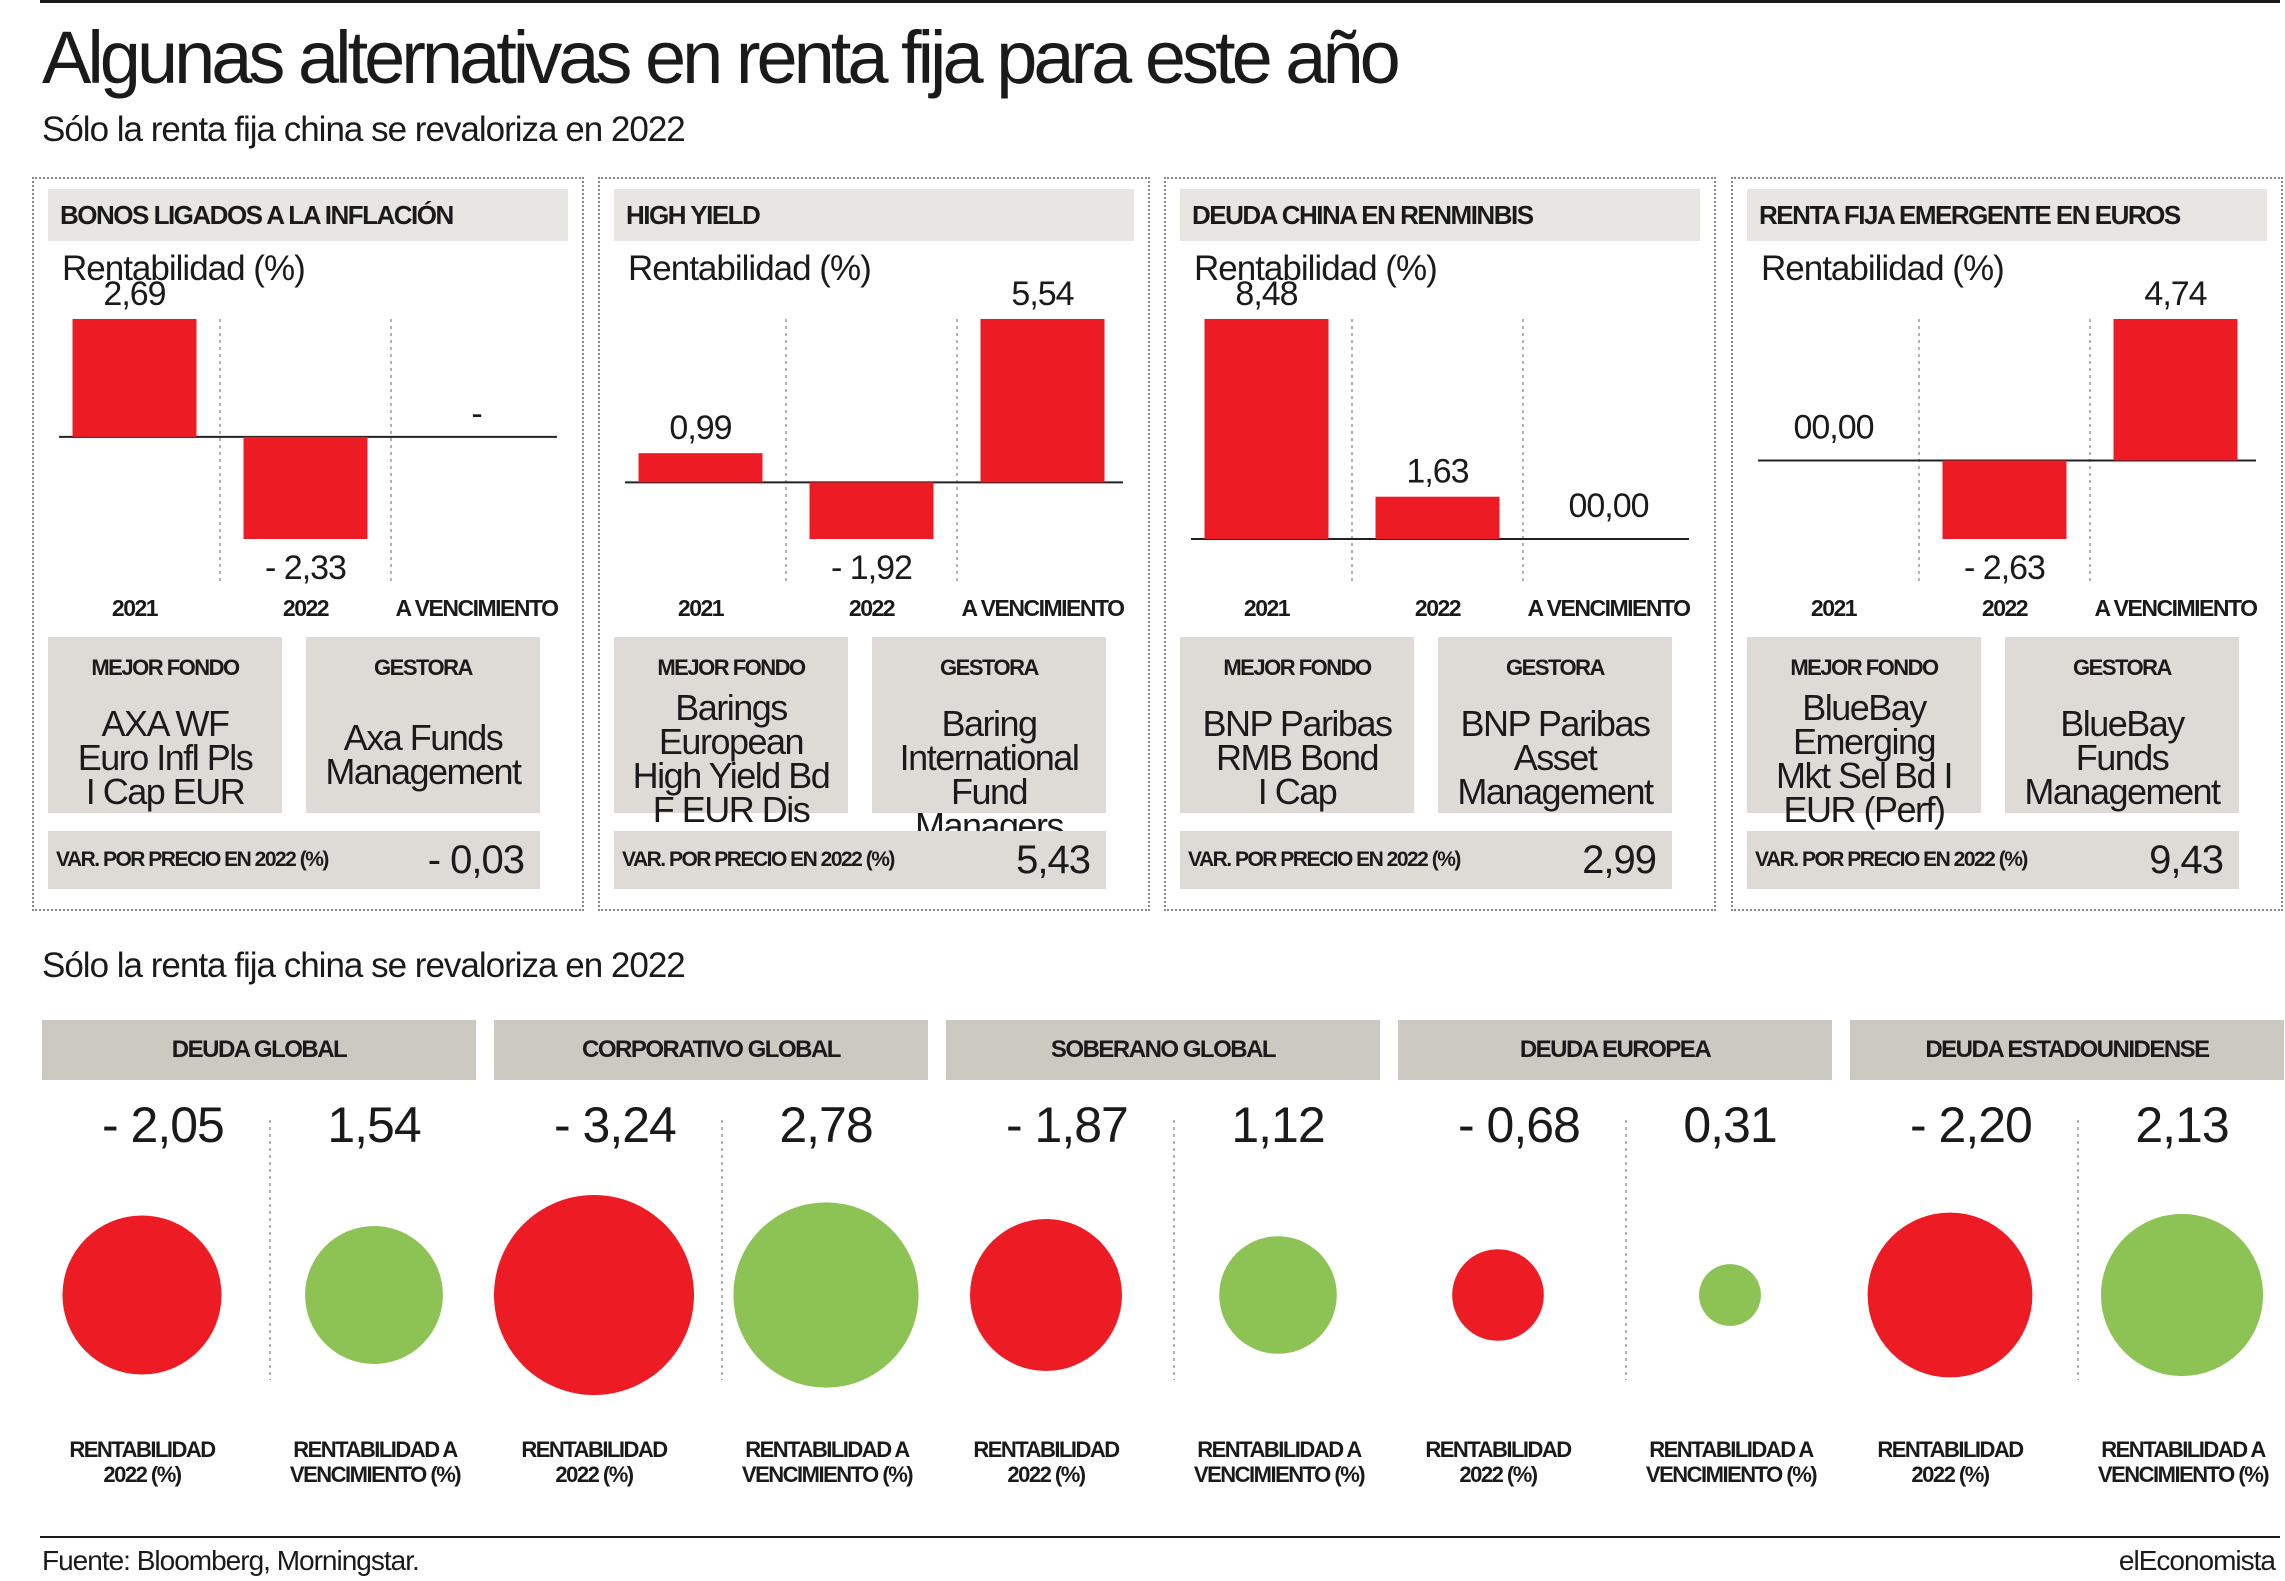 The width and height of the screenshot is (2285, 1581). I want to click on source-note: Fuente: Bloomberg, Morningstar., so click(231, 1560).